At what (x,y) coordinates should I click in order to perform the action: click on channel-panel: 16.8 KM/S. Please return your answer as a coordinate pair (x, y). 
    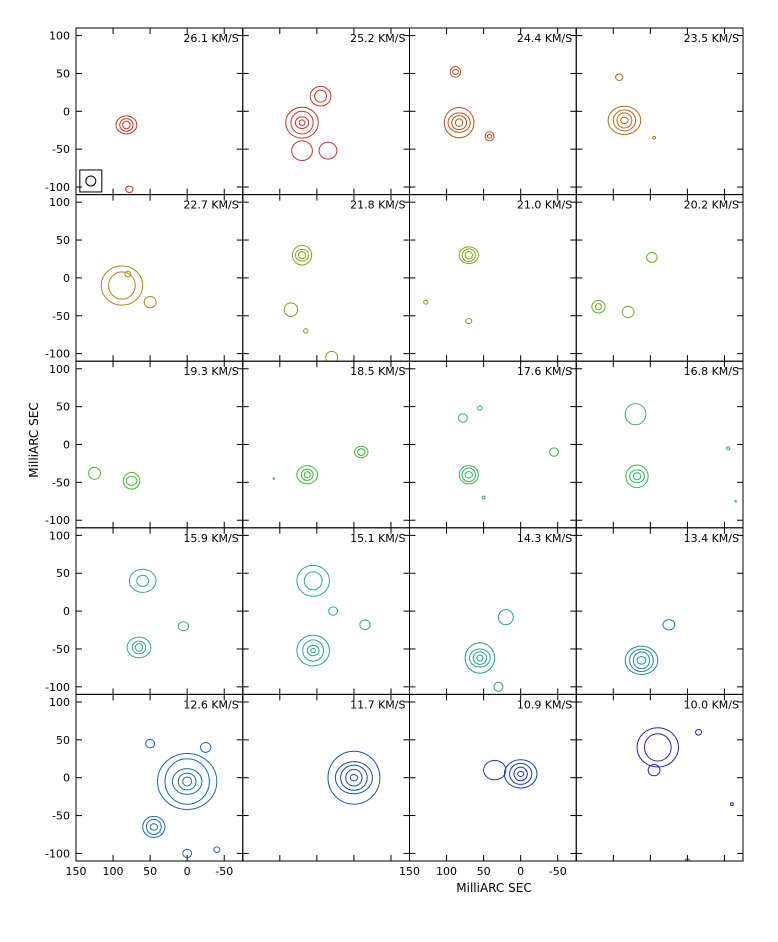
    Looking at the image, I should click on (659, 444).